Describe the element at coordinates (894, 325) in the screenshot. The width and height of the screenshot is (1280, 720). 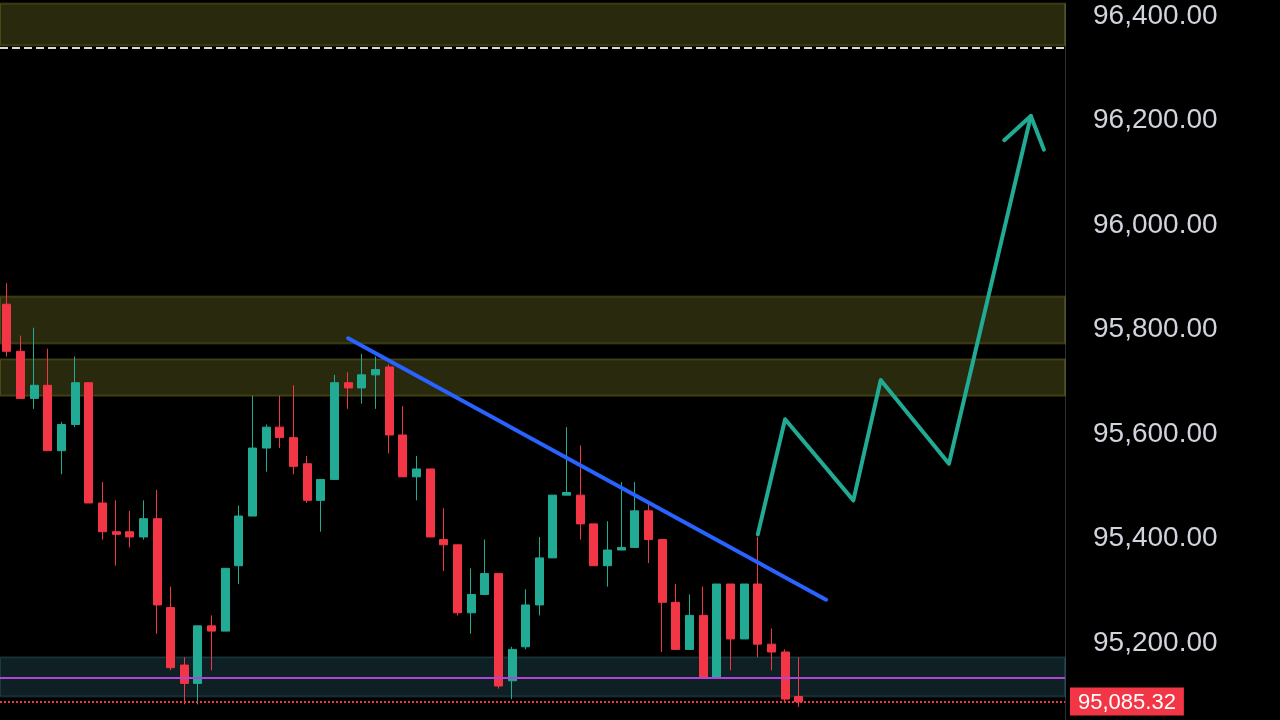
I see `line-series` at that location.